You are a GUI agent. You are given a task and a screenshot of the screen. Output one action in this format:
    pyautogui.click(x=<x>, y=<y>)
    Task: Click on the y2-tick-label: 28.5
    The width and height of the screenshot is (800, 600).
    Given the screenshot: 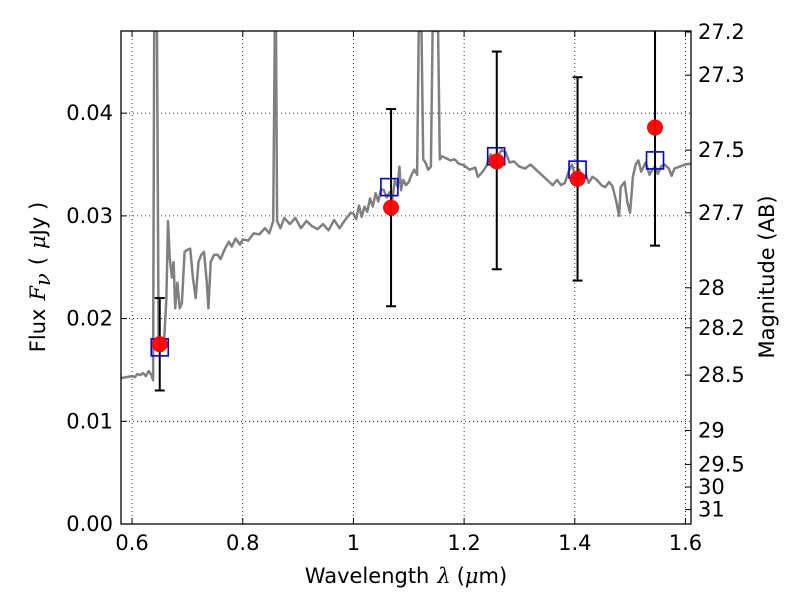 What is the action you would take?
    pyautogui.click(x=721, y=375)
    